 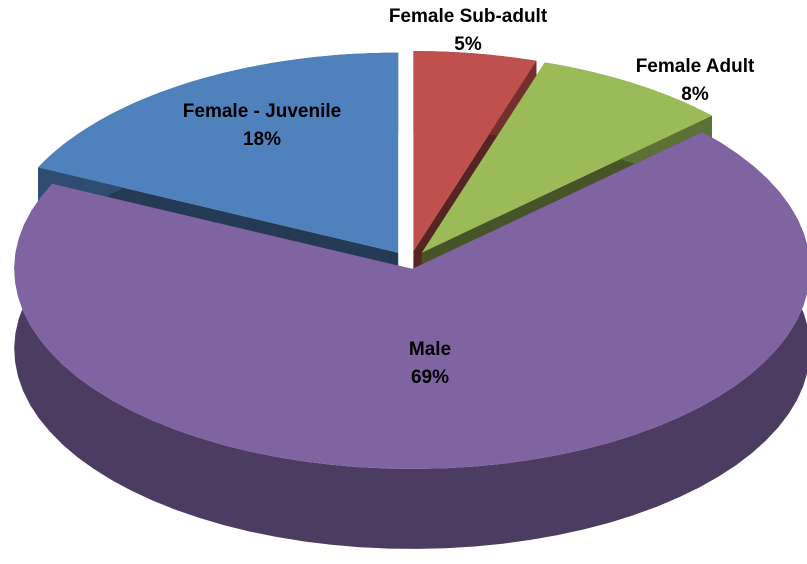 What do you see at coordinates (262, 111) in the screenshot?
I see `slice-label: Female - Juvenile` at bounding box center [262, 111].